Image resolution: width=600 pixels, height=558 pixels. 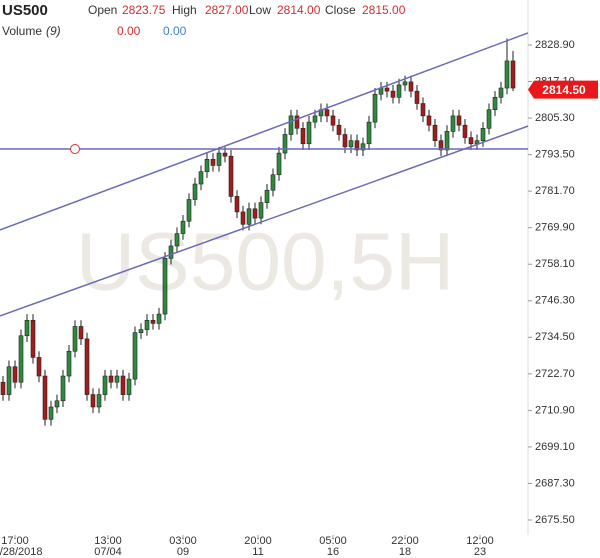 What do you see at coordinates (555, 264) in the screenshot?
I see `y-tick-label: 2758.10` at bounding box center [555, 264].